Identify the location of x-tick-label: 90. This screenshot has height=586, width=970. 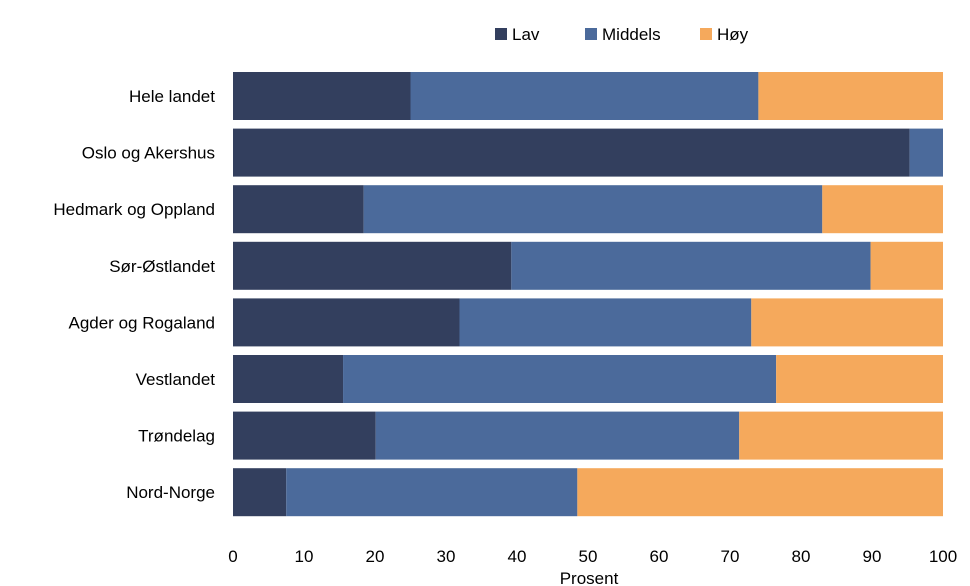
(872, 556).